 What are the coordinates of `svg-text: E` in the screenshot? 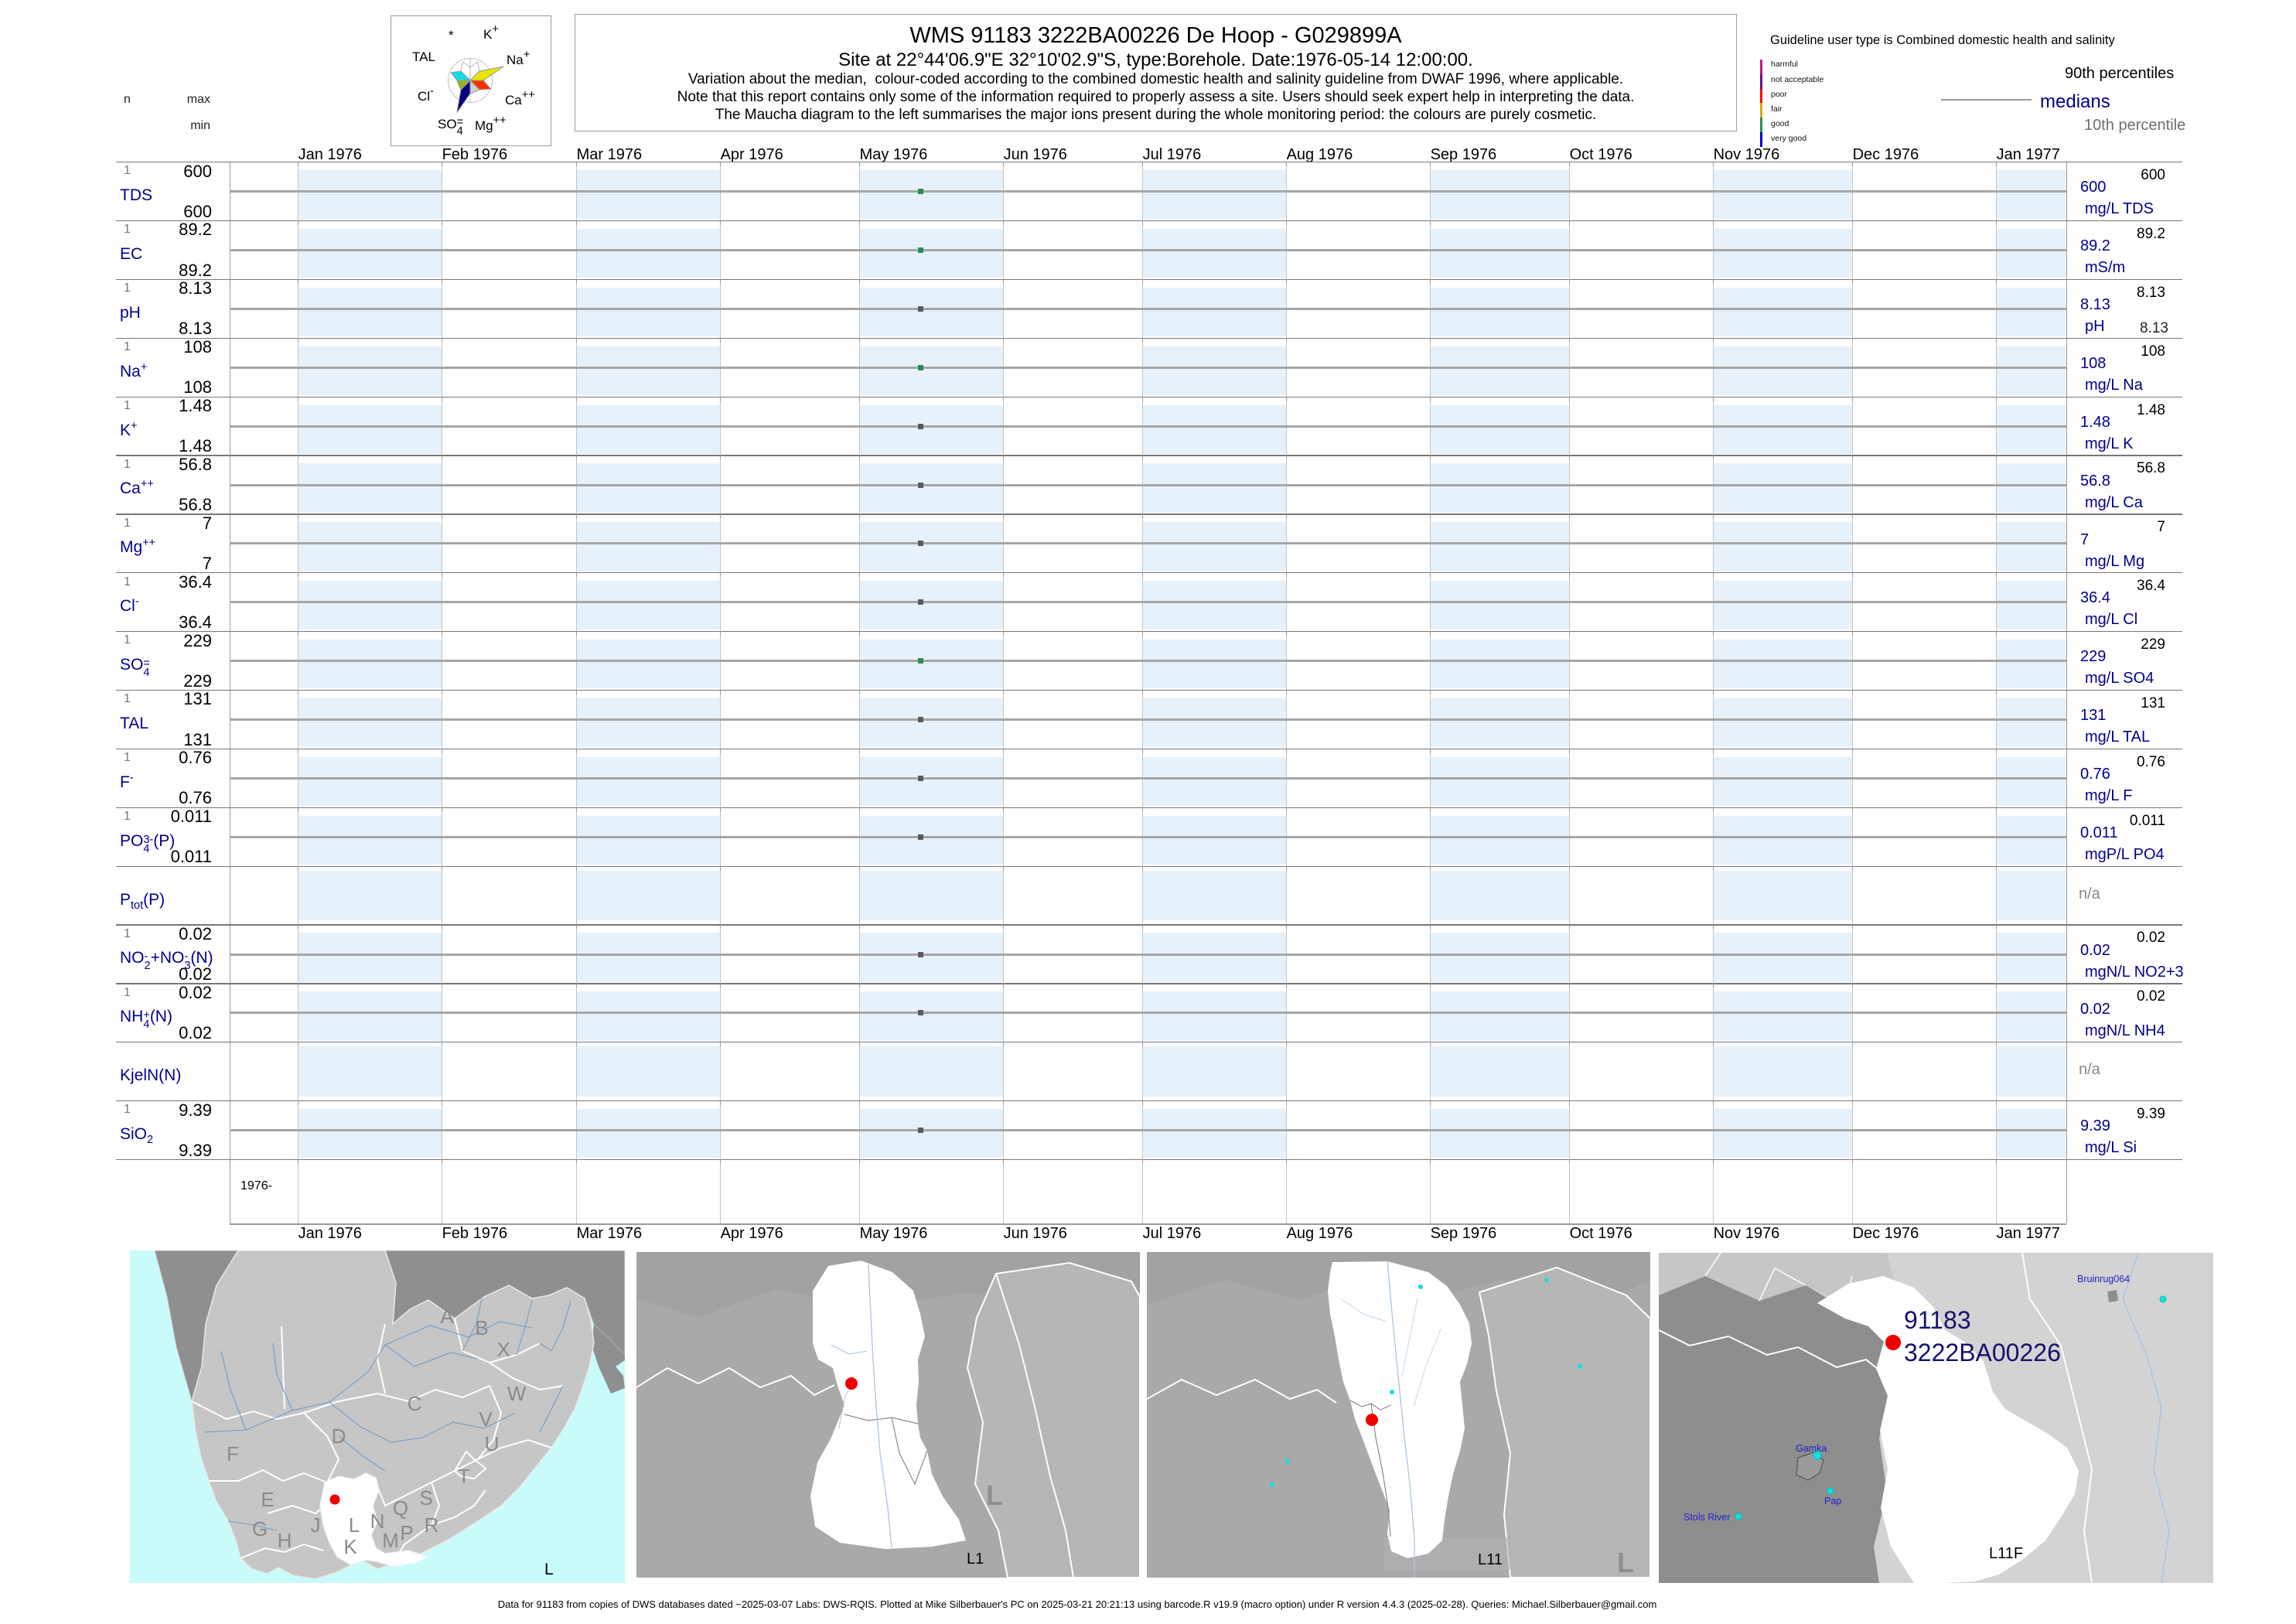 It's located at (267, 1499).